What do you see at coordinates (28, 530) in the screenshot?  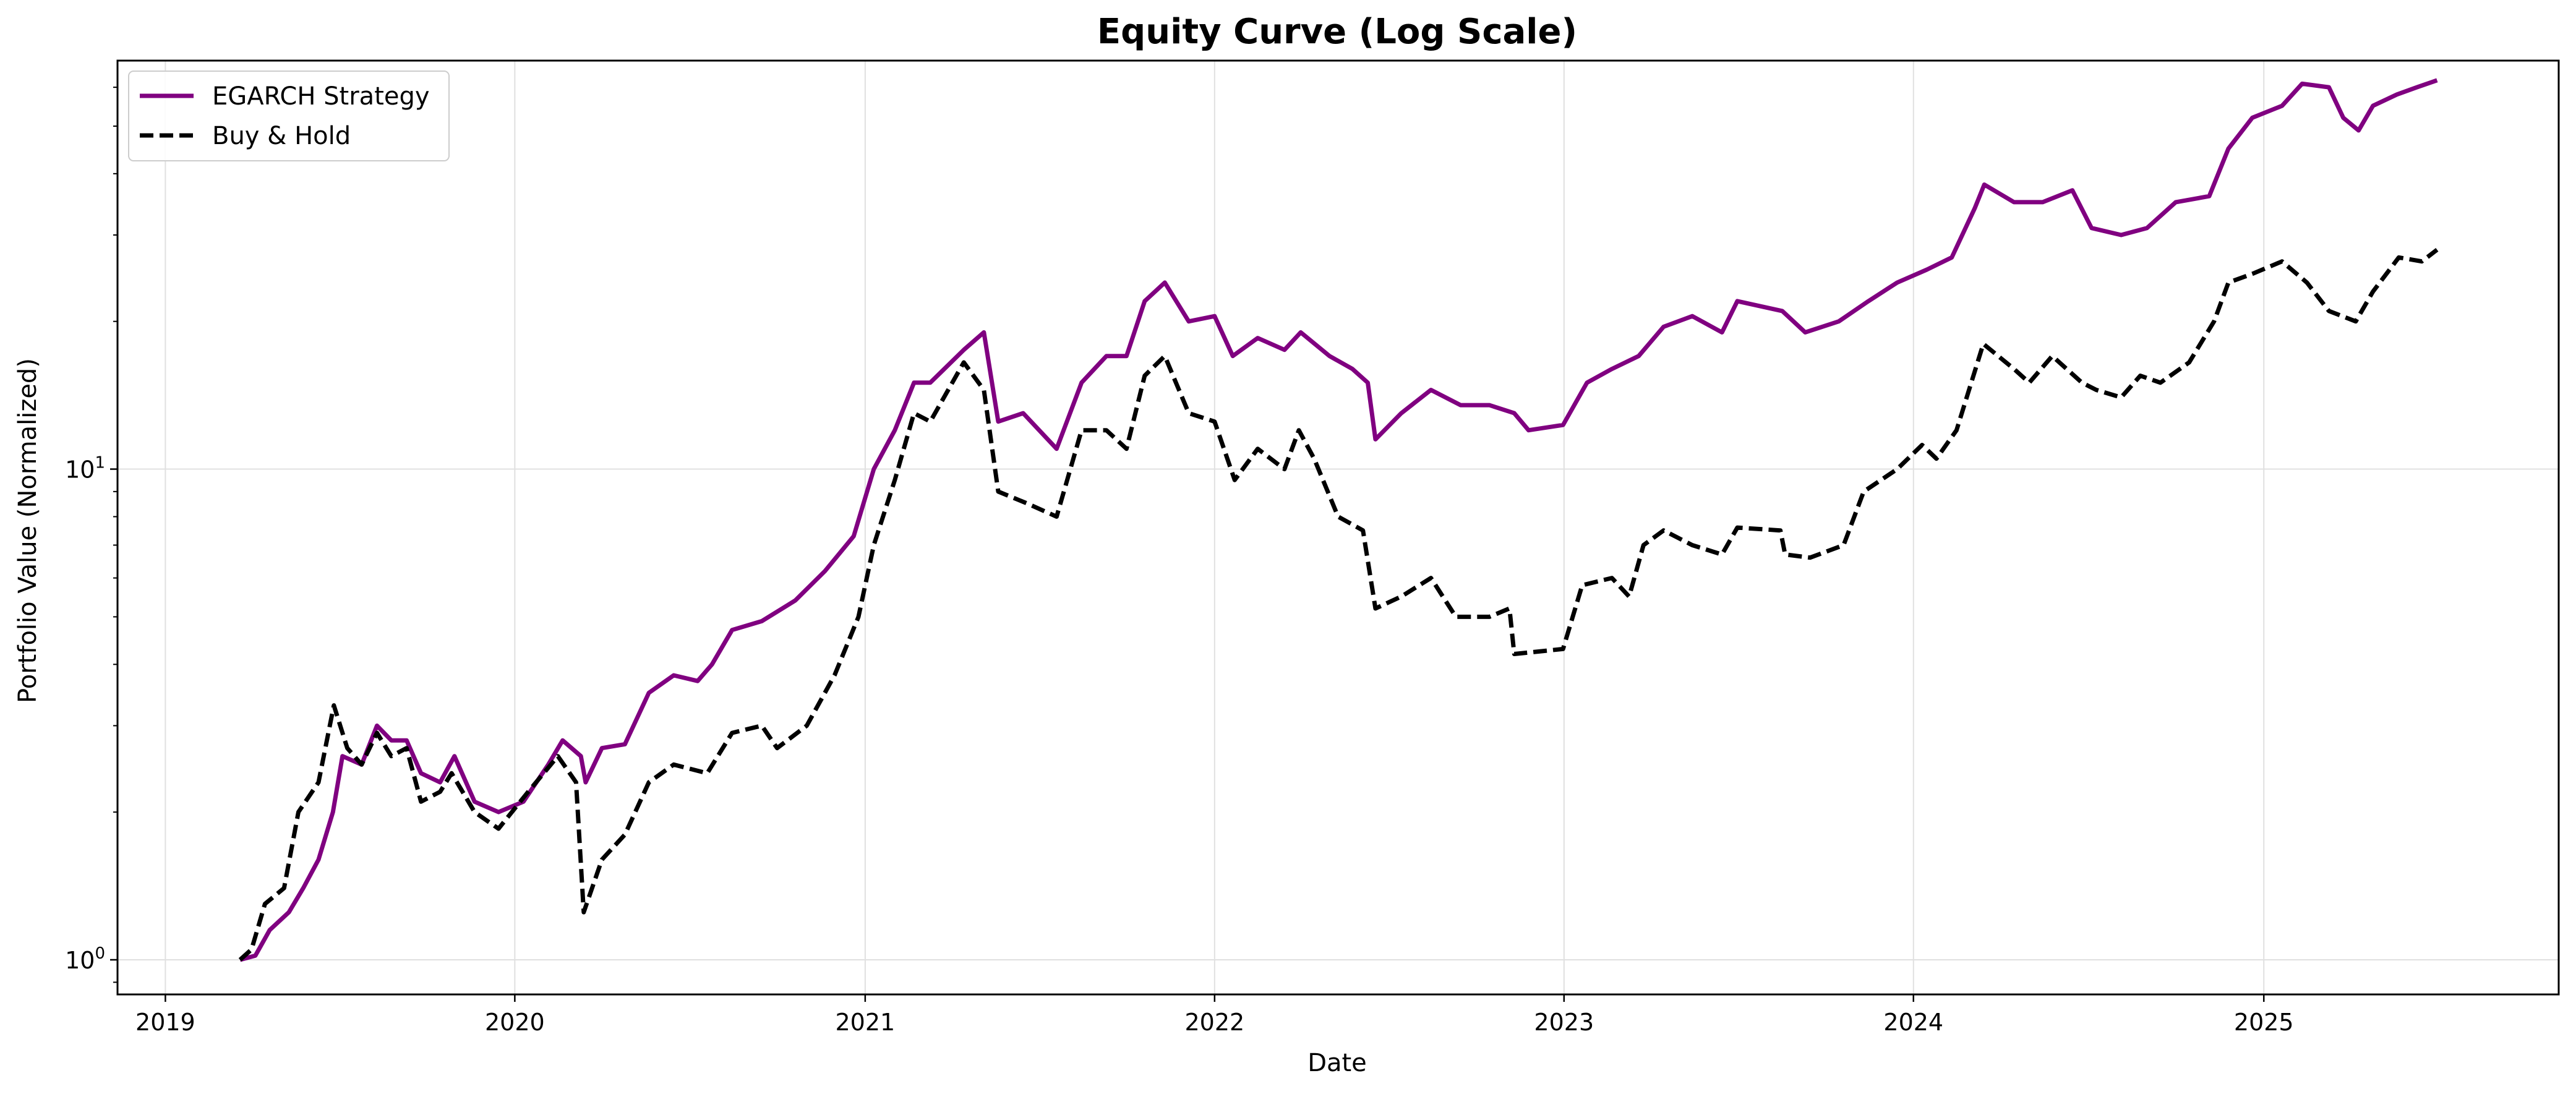 I see `y-axis-label: Portfolio Value (Normalized)` at bounding box center [28, 530].